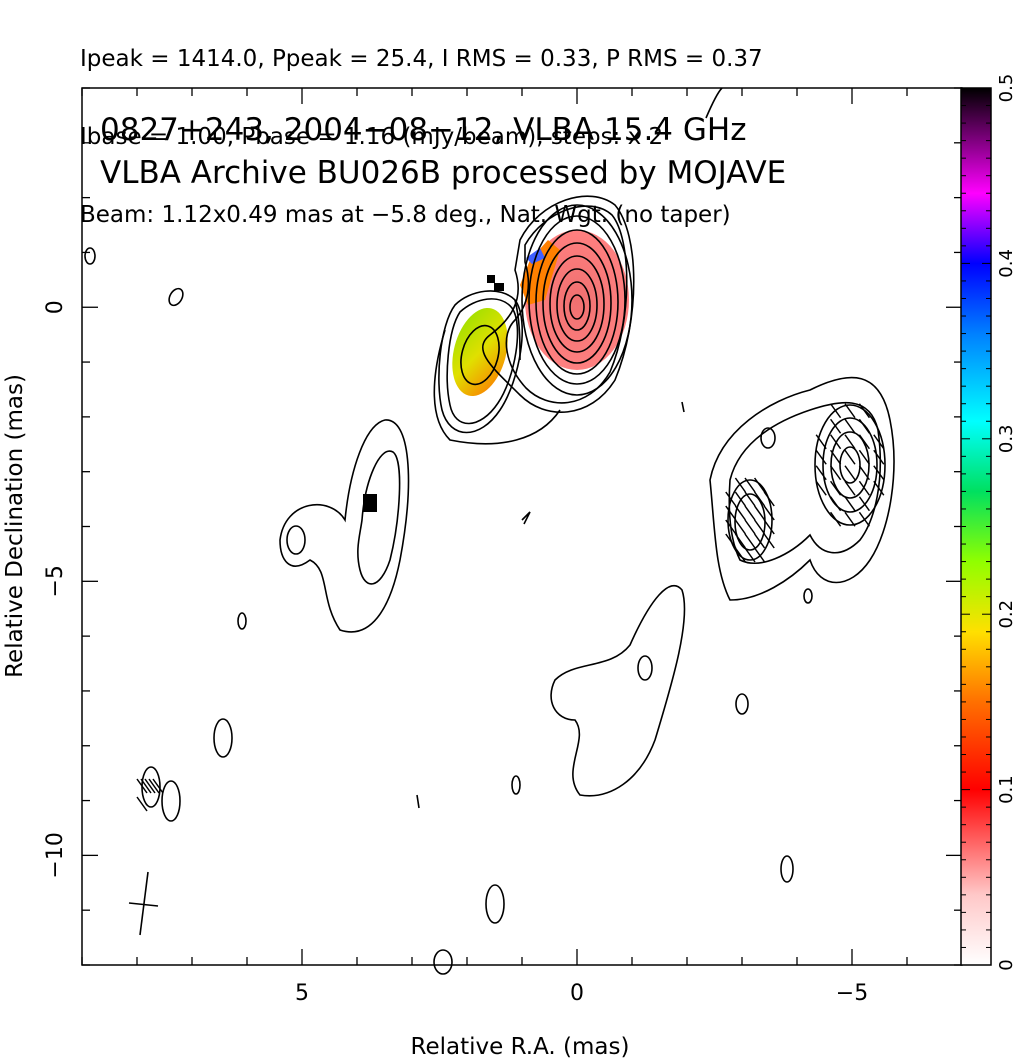 This screenshot has width=1021, height=1060. I want to click on jet-bridge-contour, so click(497, 372).